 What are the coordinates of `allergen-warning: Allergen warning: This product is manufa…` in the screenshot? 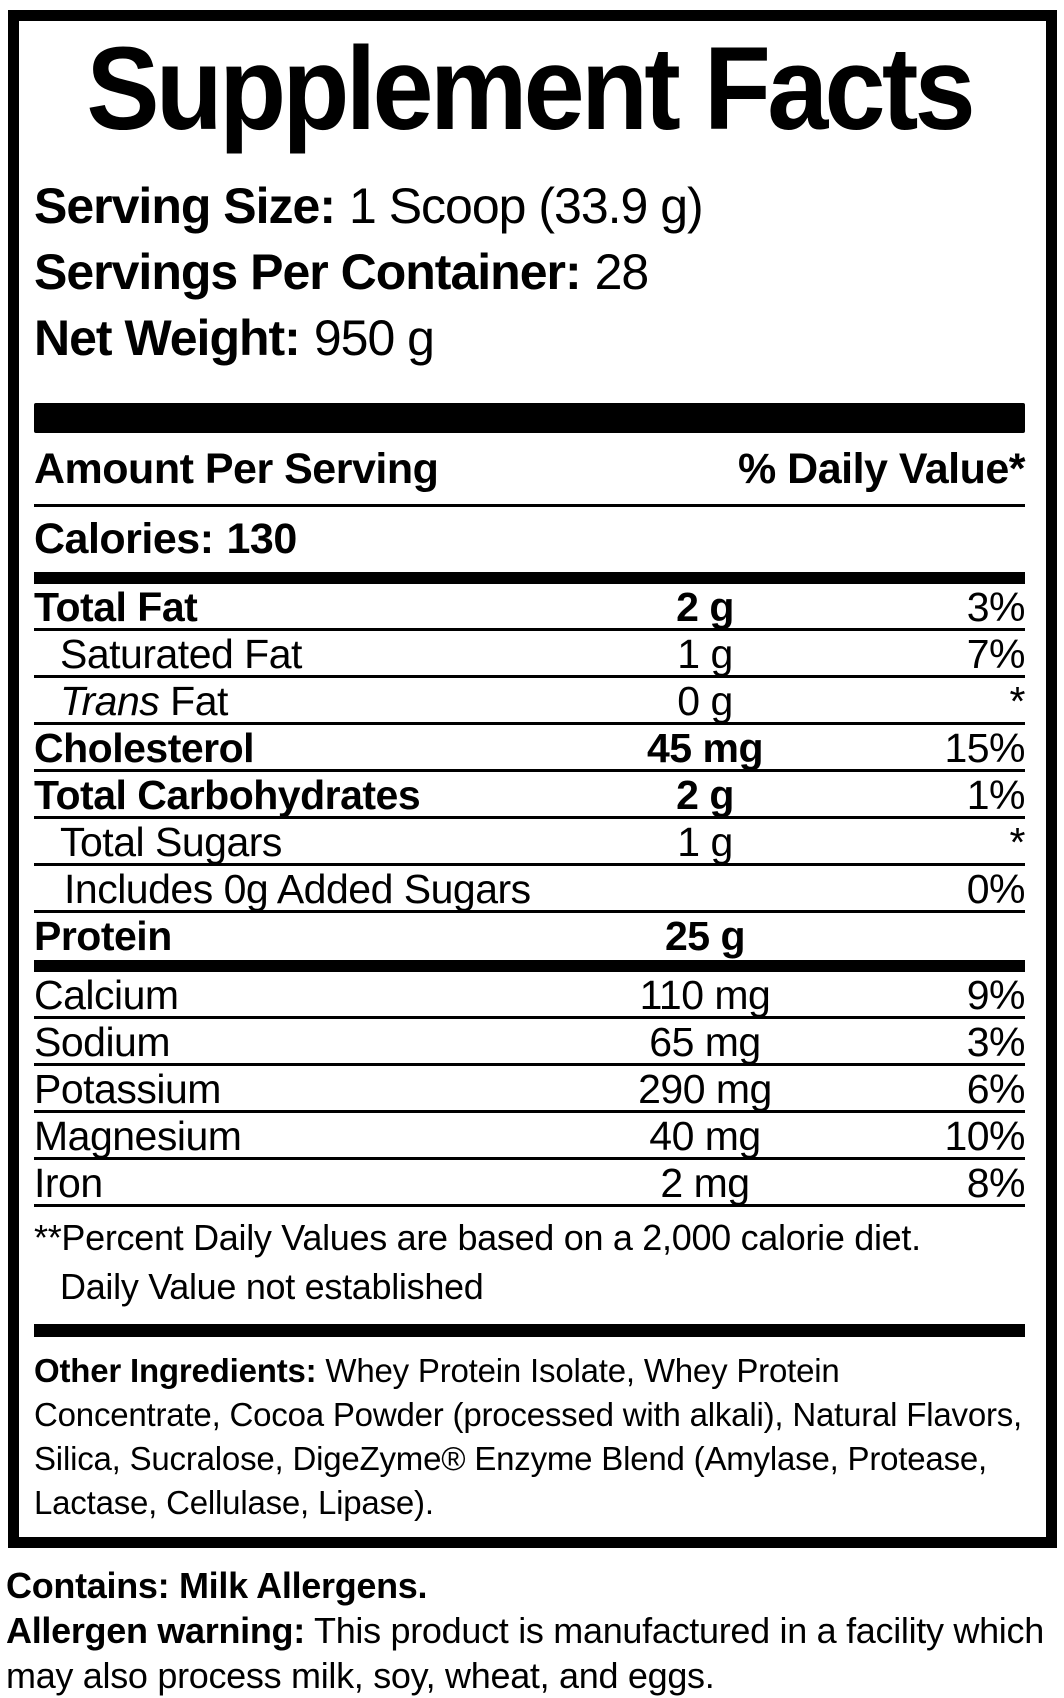 It's located at (532, 1653).